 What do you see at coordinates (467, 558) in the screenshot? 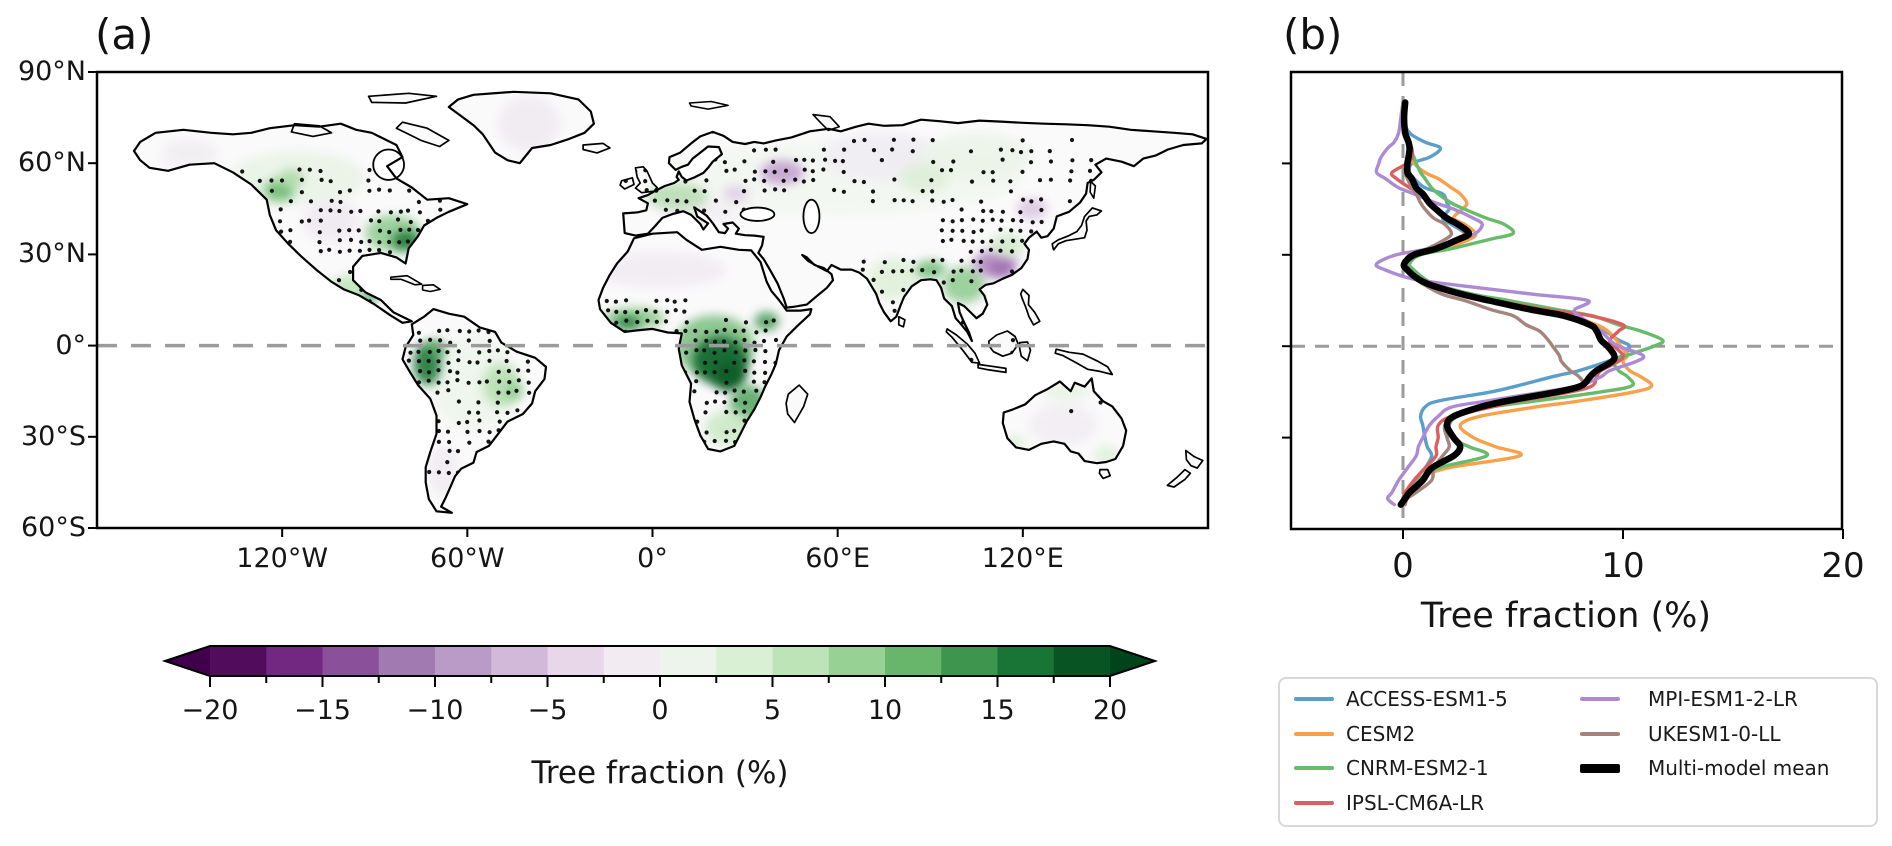
I see `map-lon-tick-label: 60°W` at bounding box center [467, 558].